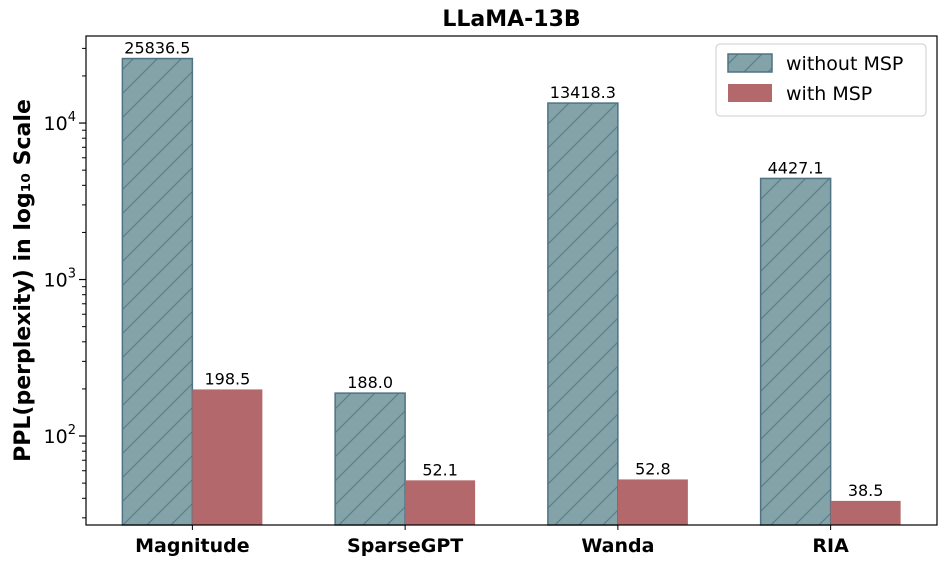 This screenshot has height=565, width=946. I want to click on x-tick-label: SparseGPT, so click(405, 546).